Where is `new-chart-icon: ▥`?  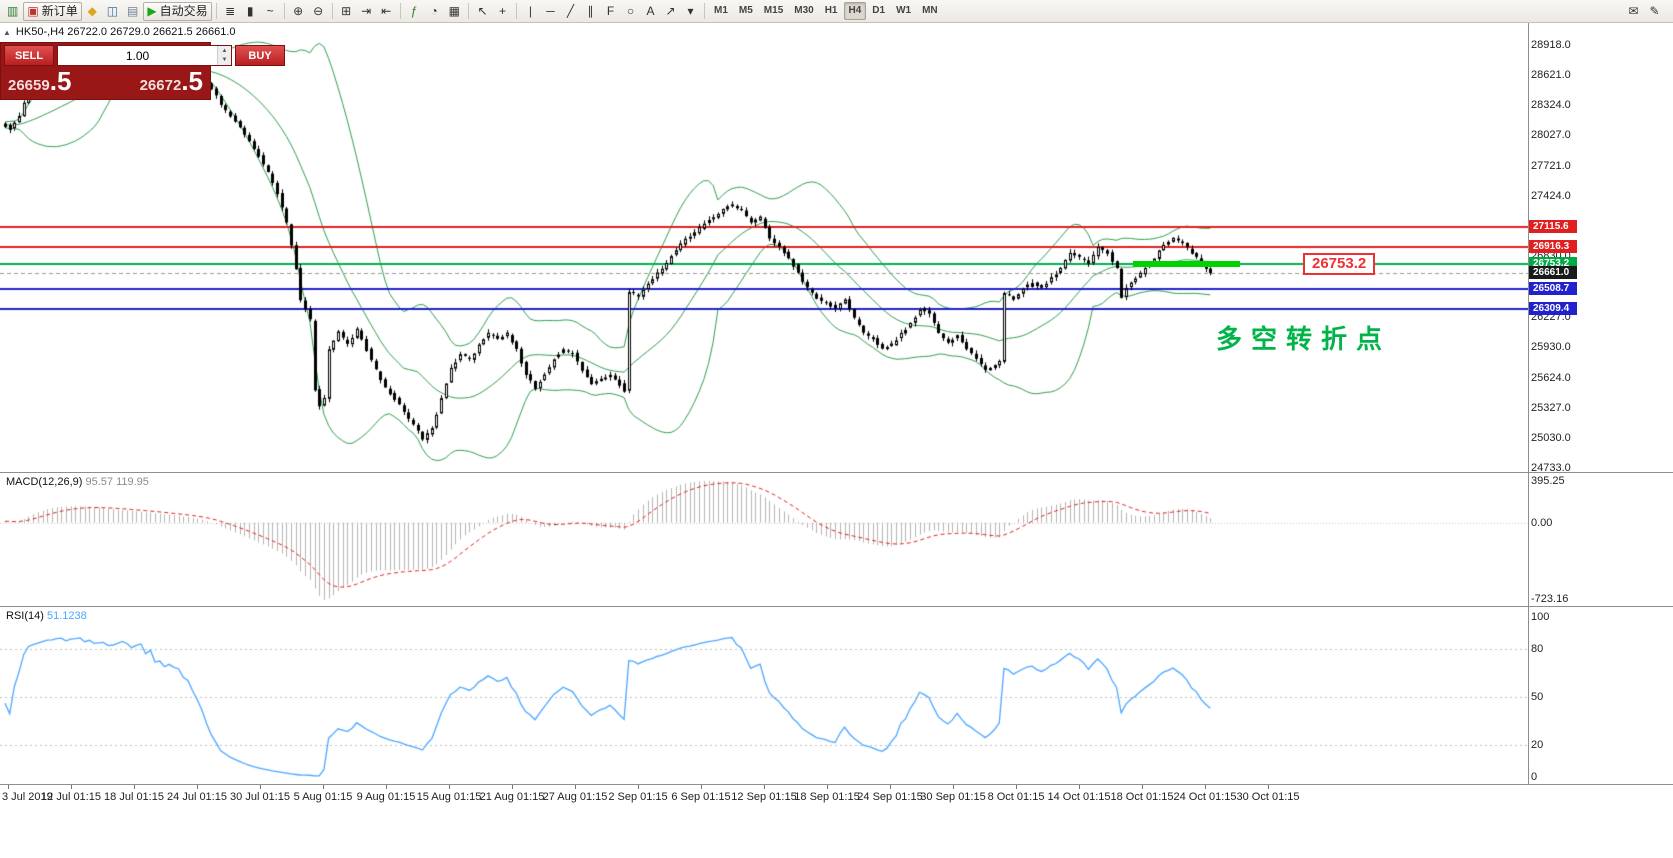
new-chart-icon: ▥ is located at coordinates (13, 11).